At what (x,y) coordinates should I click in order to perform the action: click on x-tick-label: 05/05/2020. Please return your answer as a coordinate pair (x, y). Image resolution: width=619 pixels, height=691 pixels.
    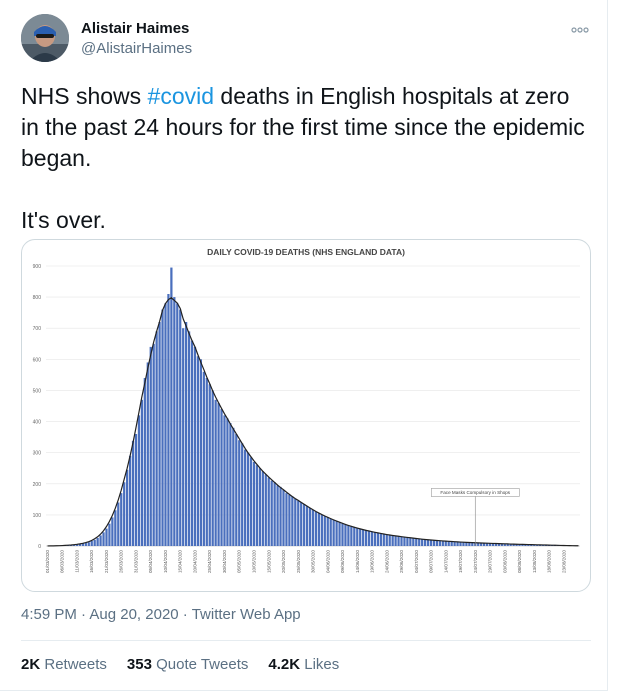
    Looking at the image, I should click on (239, 561).